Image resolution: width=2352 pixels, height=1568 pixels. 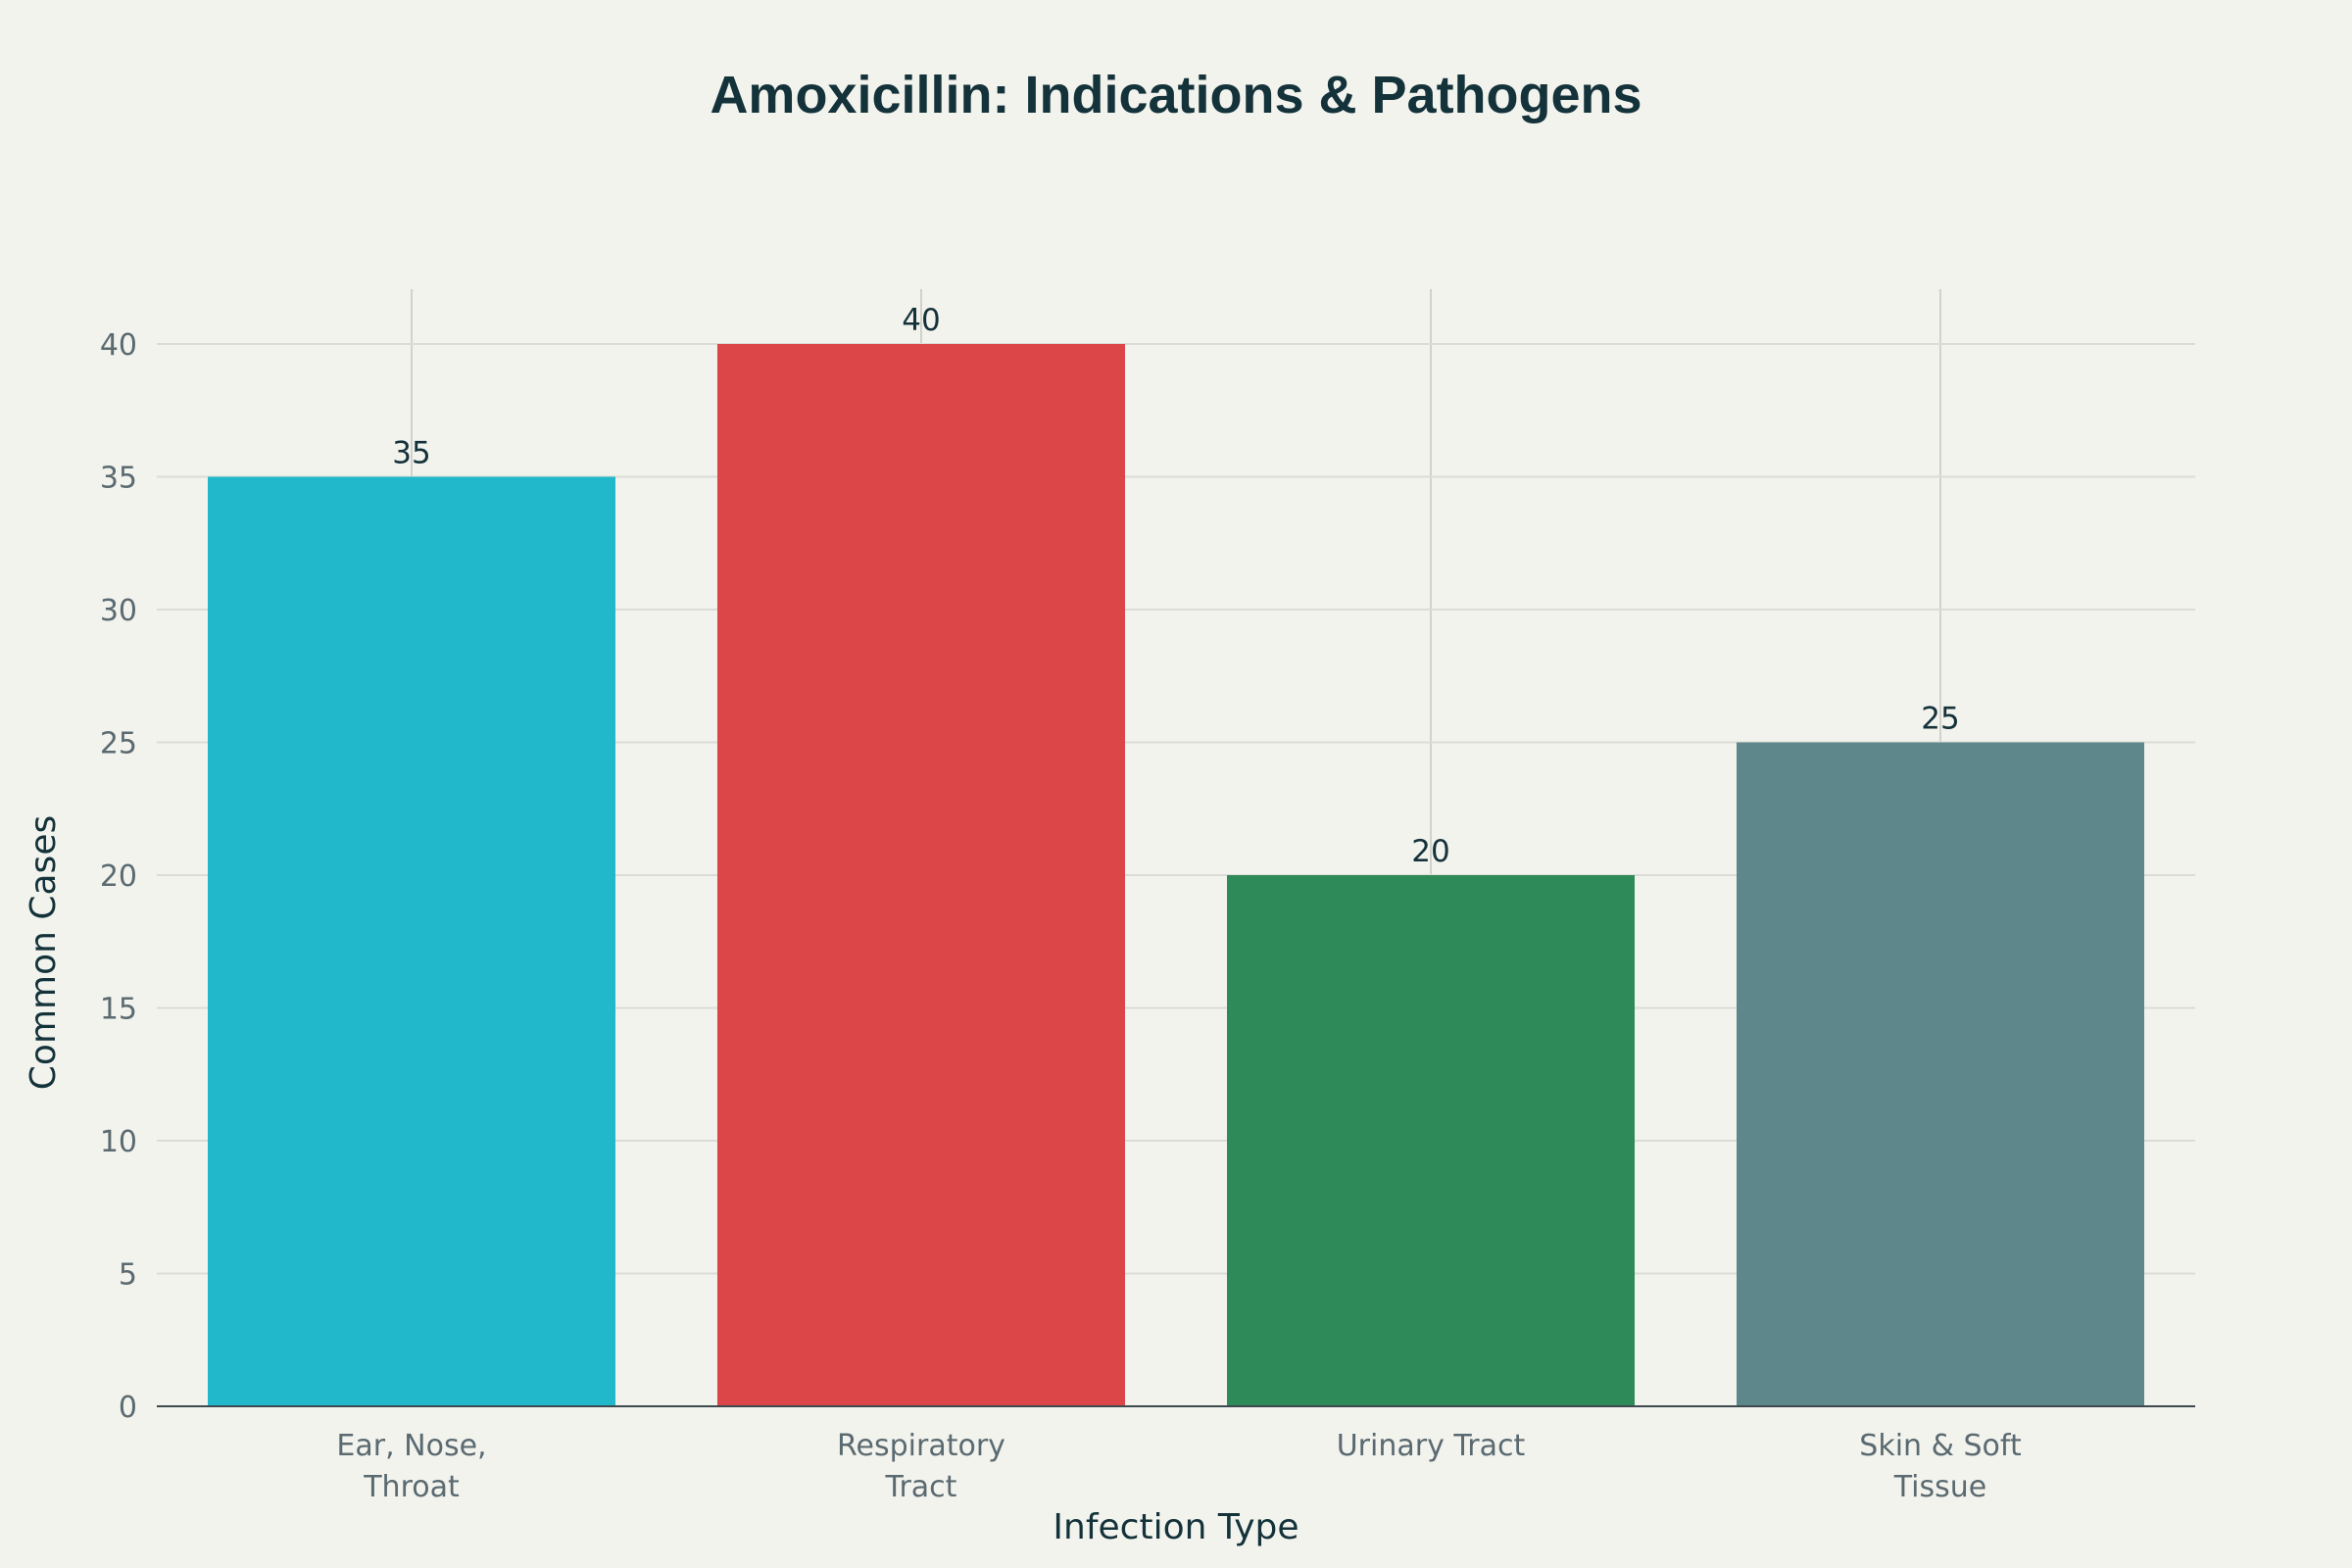 What do you see at coordinates (128, 1275) in the screenshot?
I see `y-tick-label: 5` at bounding box center [128, 1275].